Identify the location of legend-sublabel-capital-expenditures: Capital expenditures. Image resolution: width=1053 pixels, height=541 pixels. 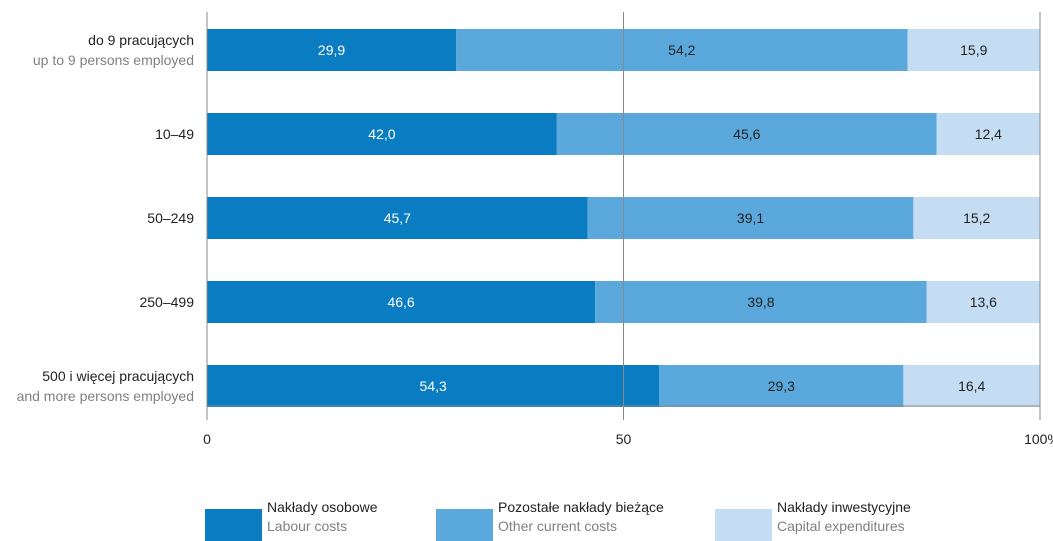
(841, 526).